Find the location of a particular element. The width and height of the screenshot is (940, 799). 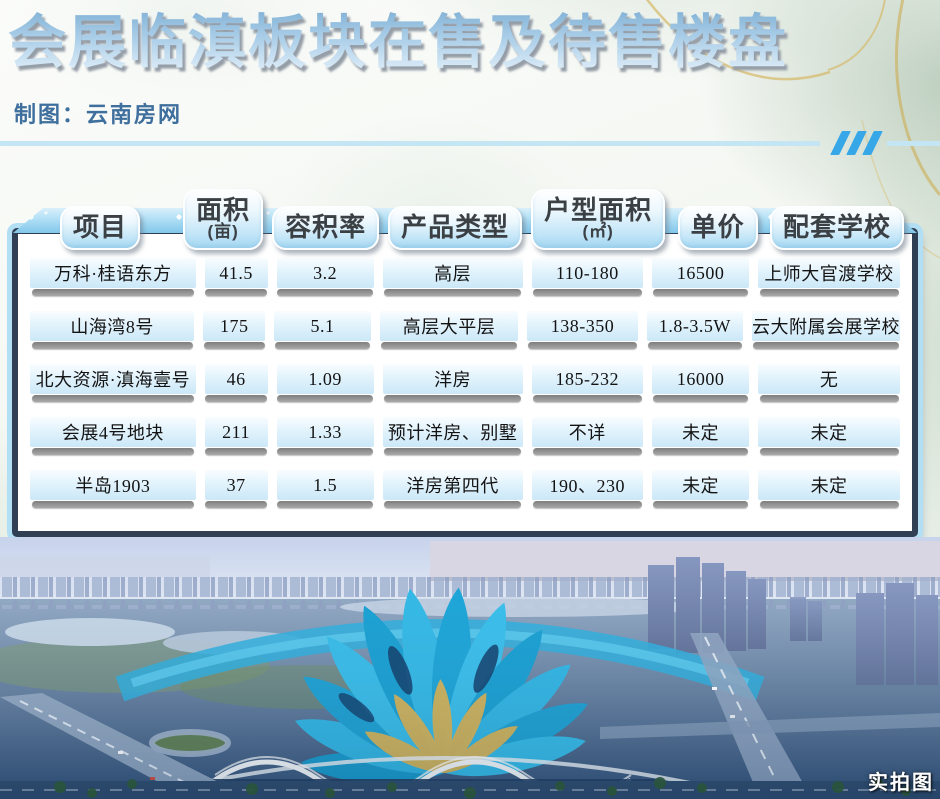

table-cell-text: 高层 is located at coordinates (453, 274).